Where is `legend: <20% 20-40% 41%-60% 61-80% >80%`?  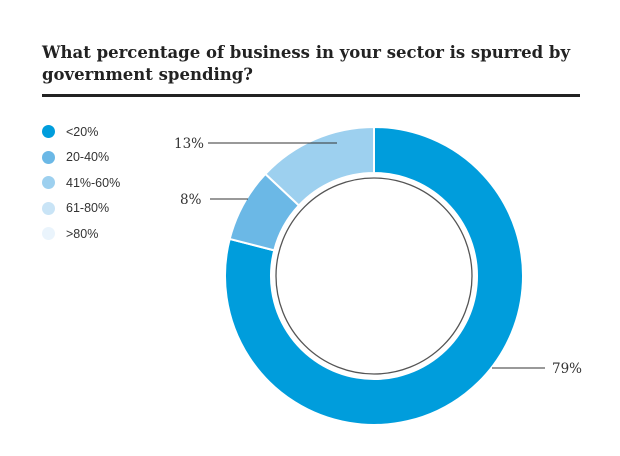
legend: <20% 20-40% 41%-60% 61-80% >80% is located at coordinates (81, 183).